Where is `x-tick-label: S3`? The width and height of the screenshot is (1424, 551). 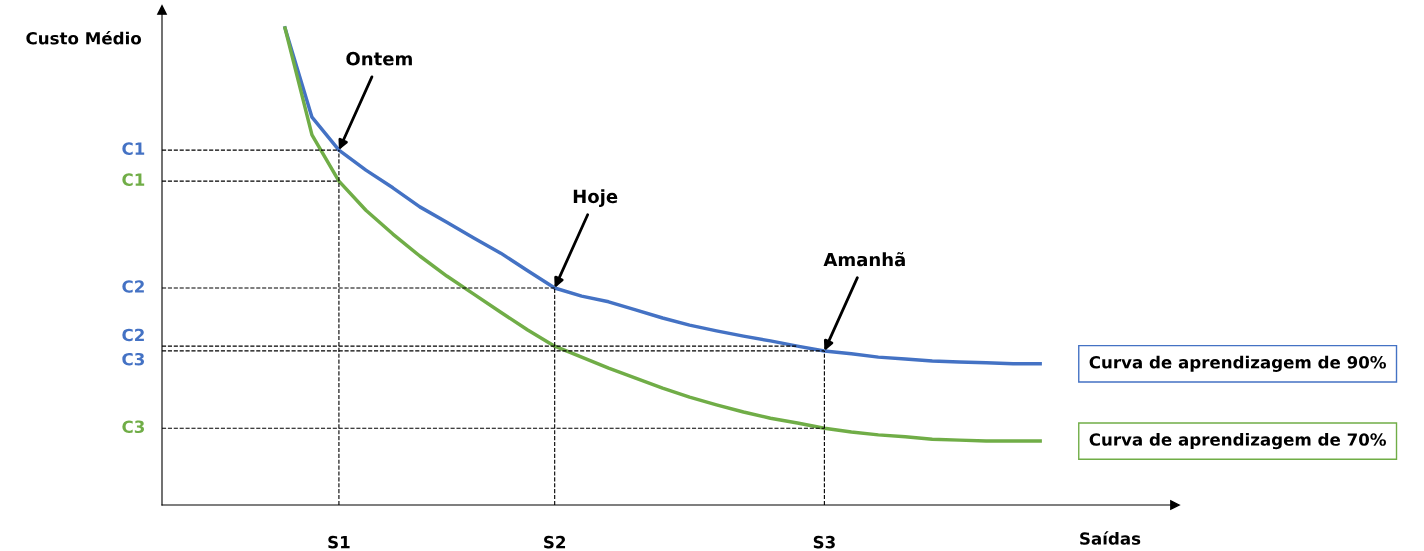 x-tick-label: S3 is located at coordinates (824, 542).